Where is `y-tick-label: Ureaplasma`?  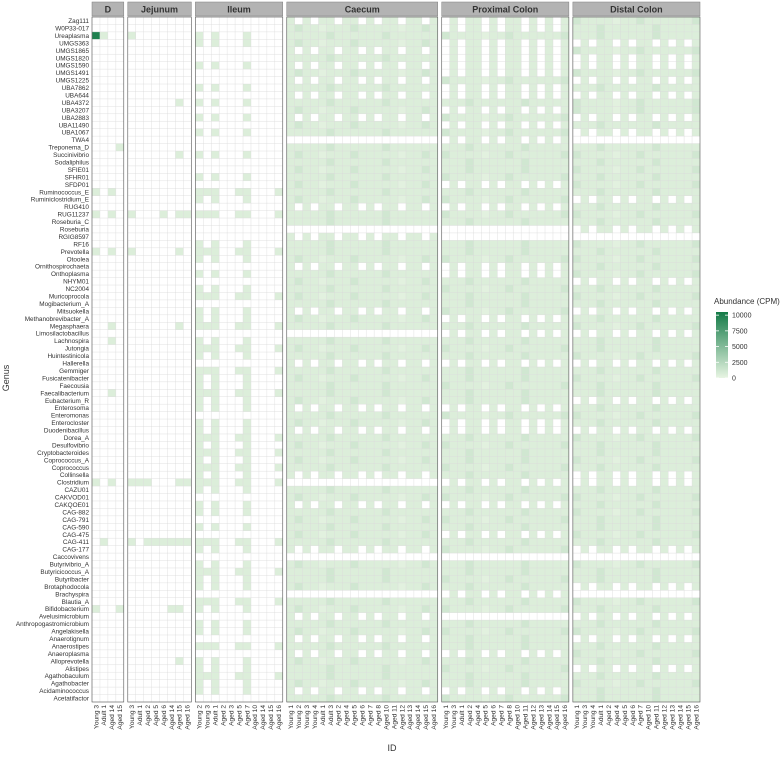 y-tick-label: Ureaplasma is located at coordinates (72, 36).